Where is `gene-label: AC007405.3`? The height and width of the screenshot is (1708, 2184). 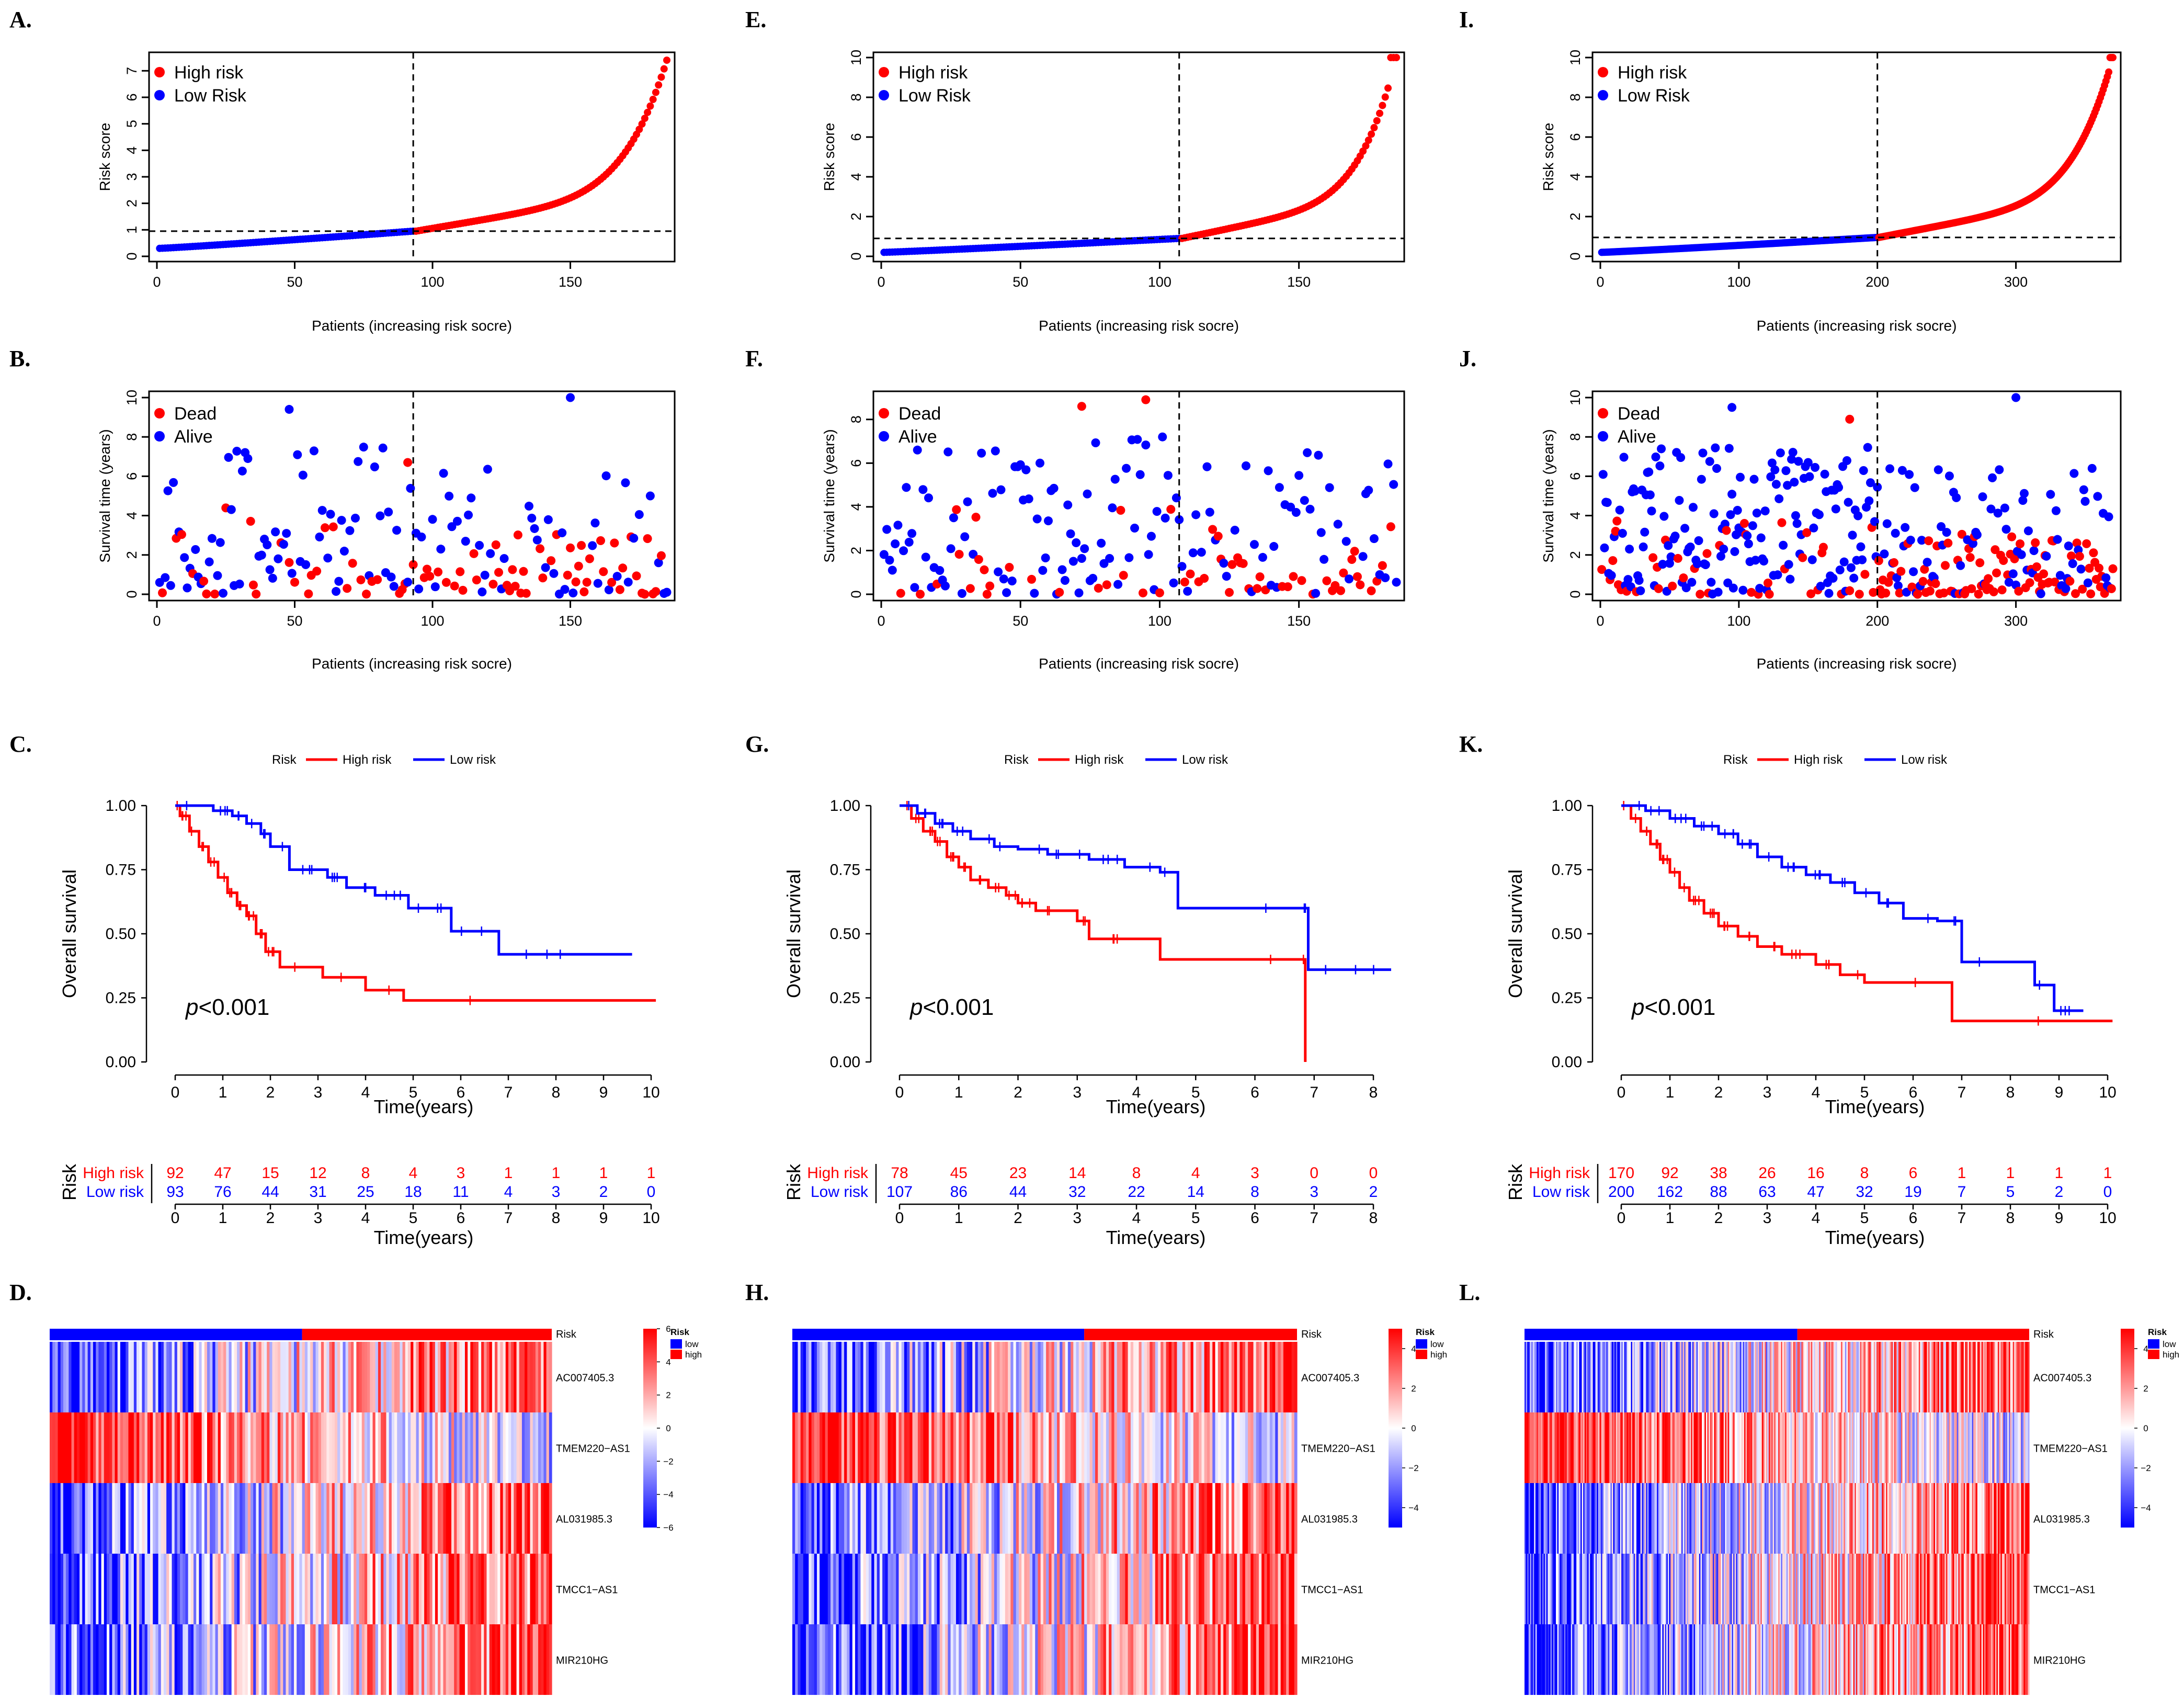
gene-label: AC007405.3 is located at coordinates (1330, 1378).